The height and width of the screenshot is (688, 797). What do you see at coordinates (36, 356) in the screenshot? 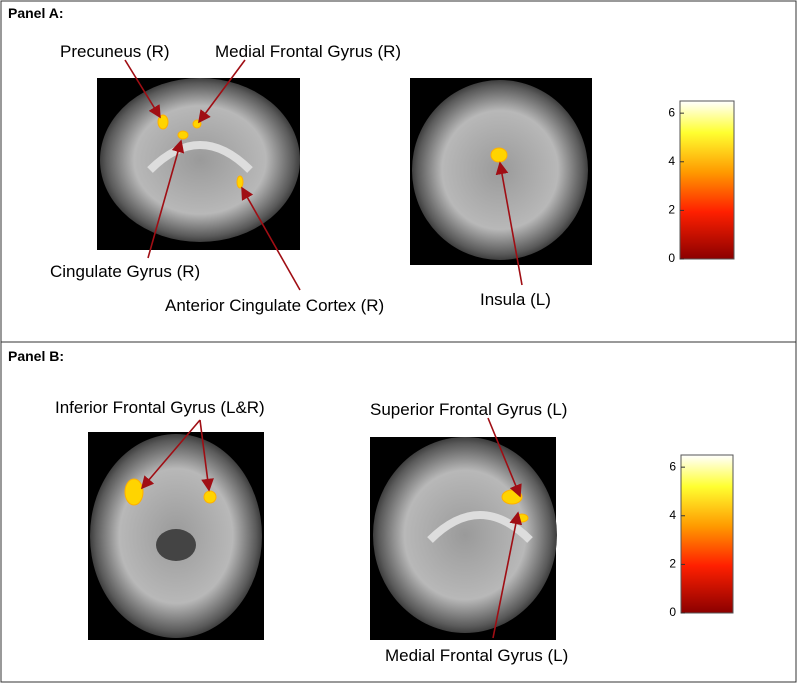
I see `panel-title: Panel B:` at bounding box center [36, 356].